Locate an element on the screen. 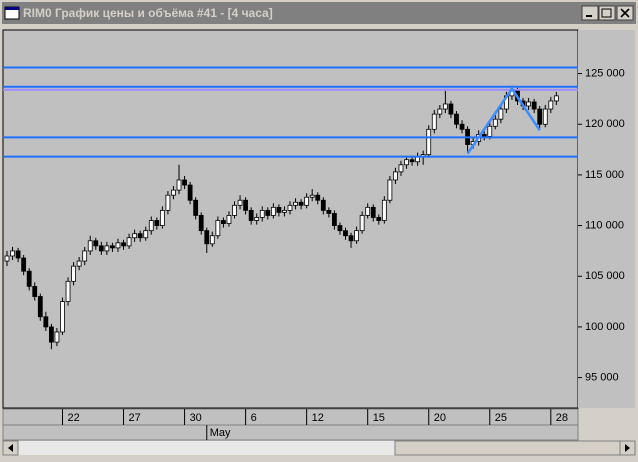  x-tick-label: 28 is located at coordinates (562, 418).